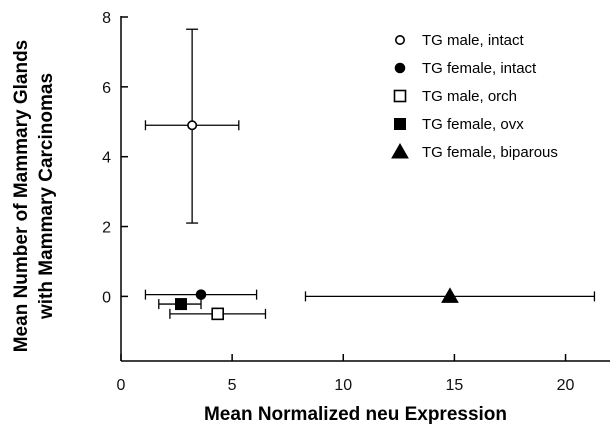 This screenshot has width=610, height=436. Describe the element at coordinates (473, 40) in the screenshot. I see `legend-label: TG male, intact` at that location.